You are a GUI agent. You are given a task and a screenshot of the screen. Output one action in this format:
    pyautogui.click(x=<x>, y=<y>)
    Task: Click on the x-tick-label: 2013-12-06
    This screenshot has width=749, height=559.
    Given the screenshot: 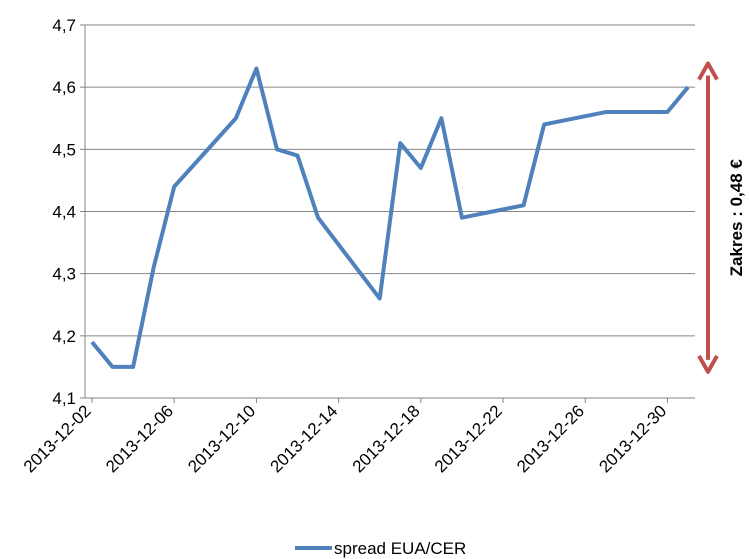 What is the action you would take?
    pyautogui.click(x=139, y=438)
    